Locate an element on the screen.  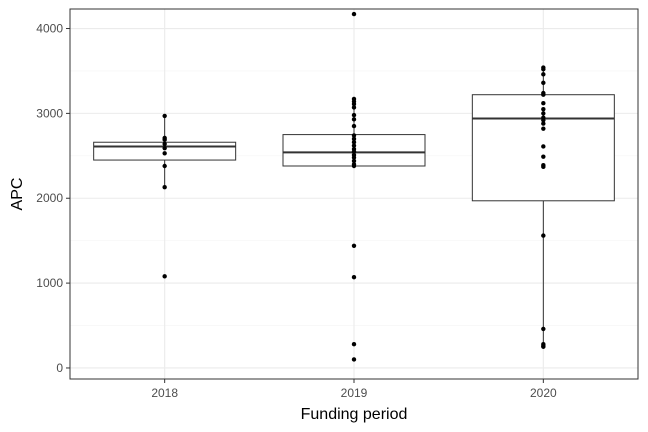
x-tick-label: 2020 is located at coordinates (543, 393).